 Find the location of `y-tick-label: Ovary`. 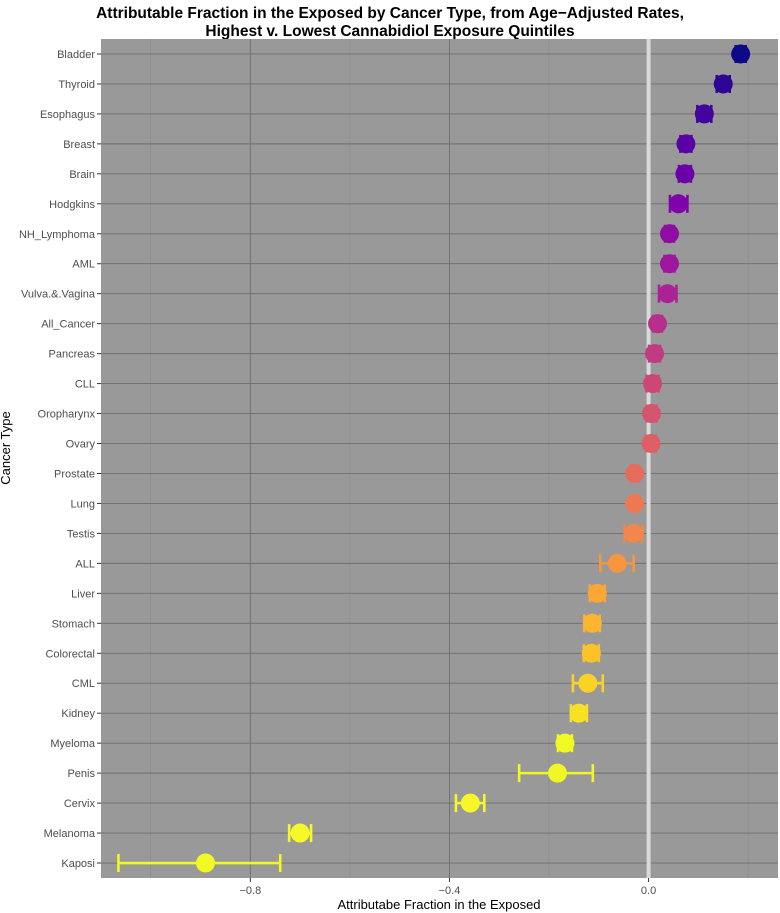

y-tick-label: Ovary is located at coordinates (81, 445).